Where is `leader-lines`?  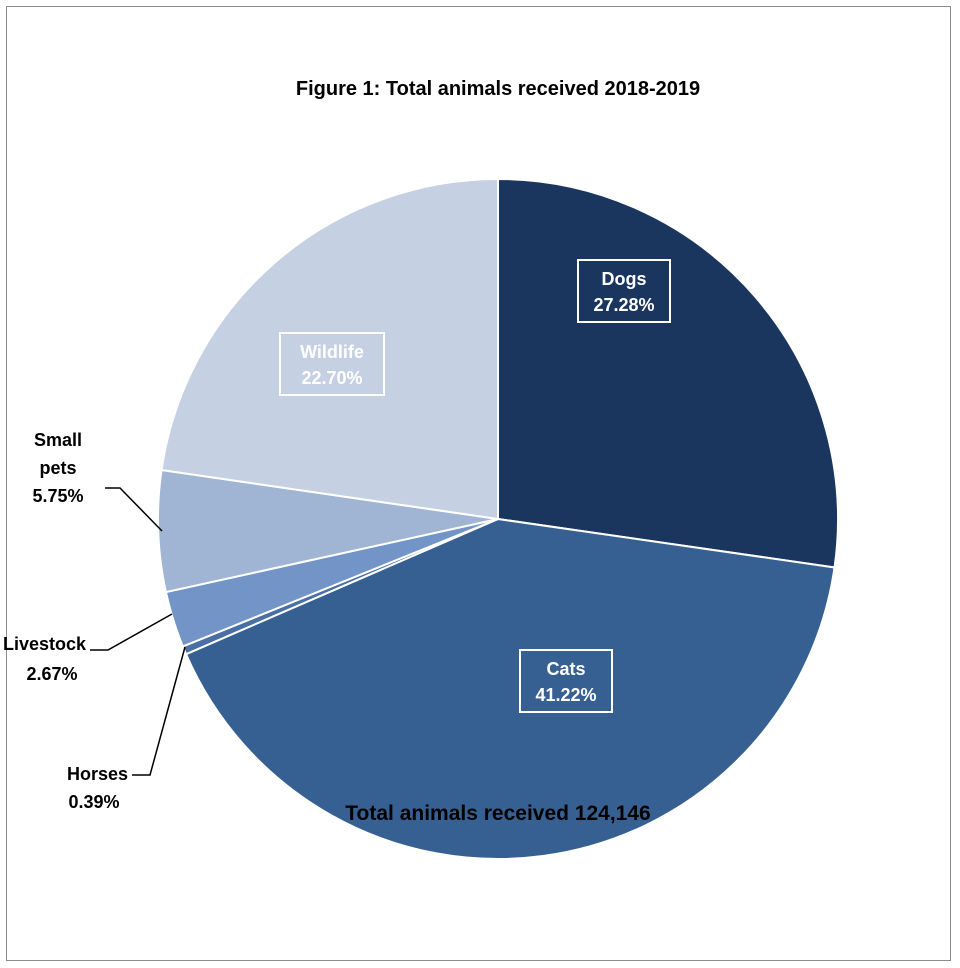 leader-lines is located at coordinates (138, 631).